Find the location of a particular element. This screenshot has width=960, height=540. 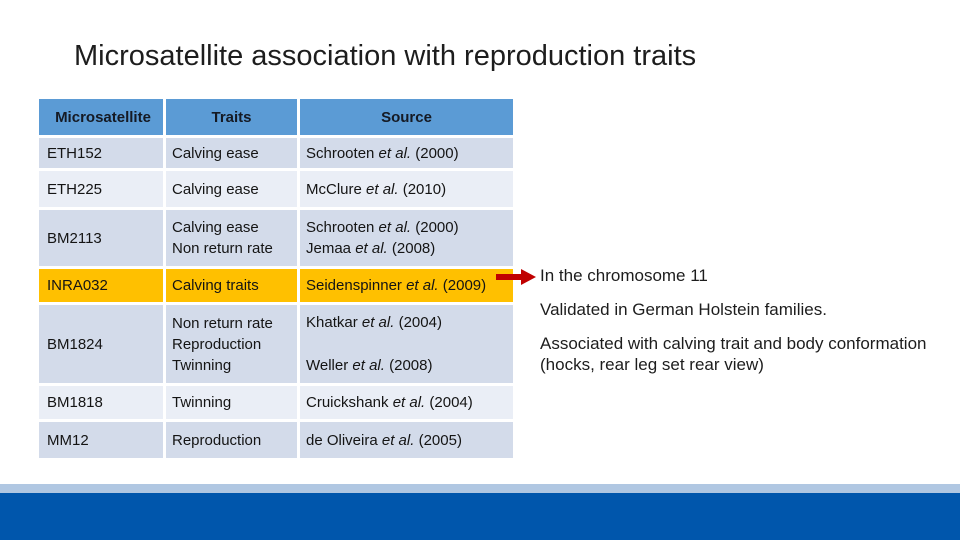

source-line: de Oliveira et al. (2005) is located at coordinates (384, 440).